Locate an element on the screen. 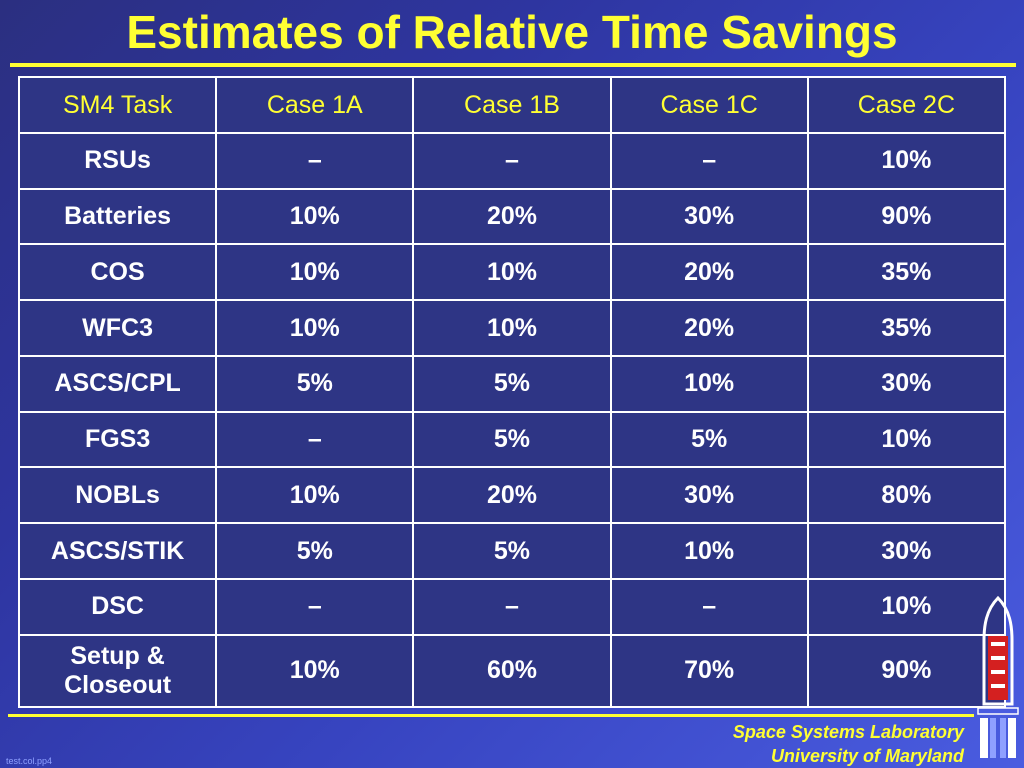 This screenshot has height=768, width=1024. table-cell: Batteries is located at coordinates (117, 216).